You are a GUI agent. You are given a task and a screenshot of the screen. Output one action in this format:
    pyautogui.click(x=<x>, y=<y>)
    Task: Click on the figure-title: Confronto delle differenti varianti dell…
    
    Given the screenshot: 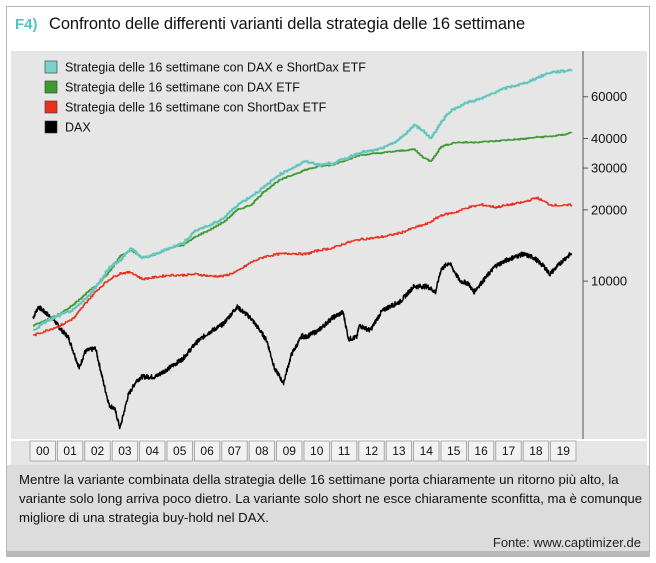 What is the action you would take?
    pyautogui.click(x=287, y=24)
    